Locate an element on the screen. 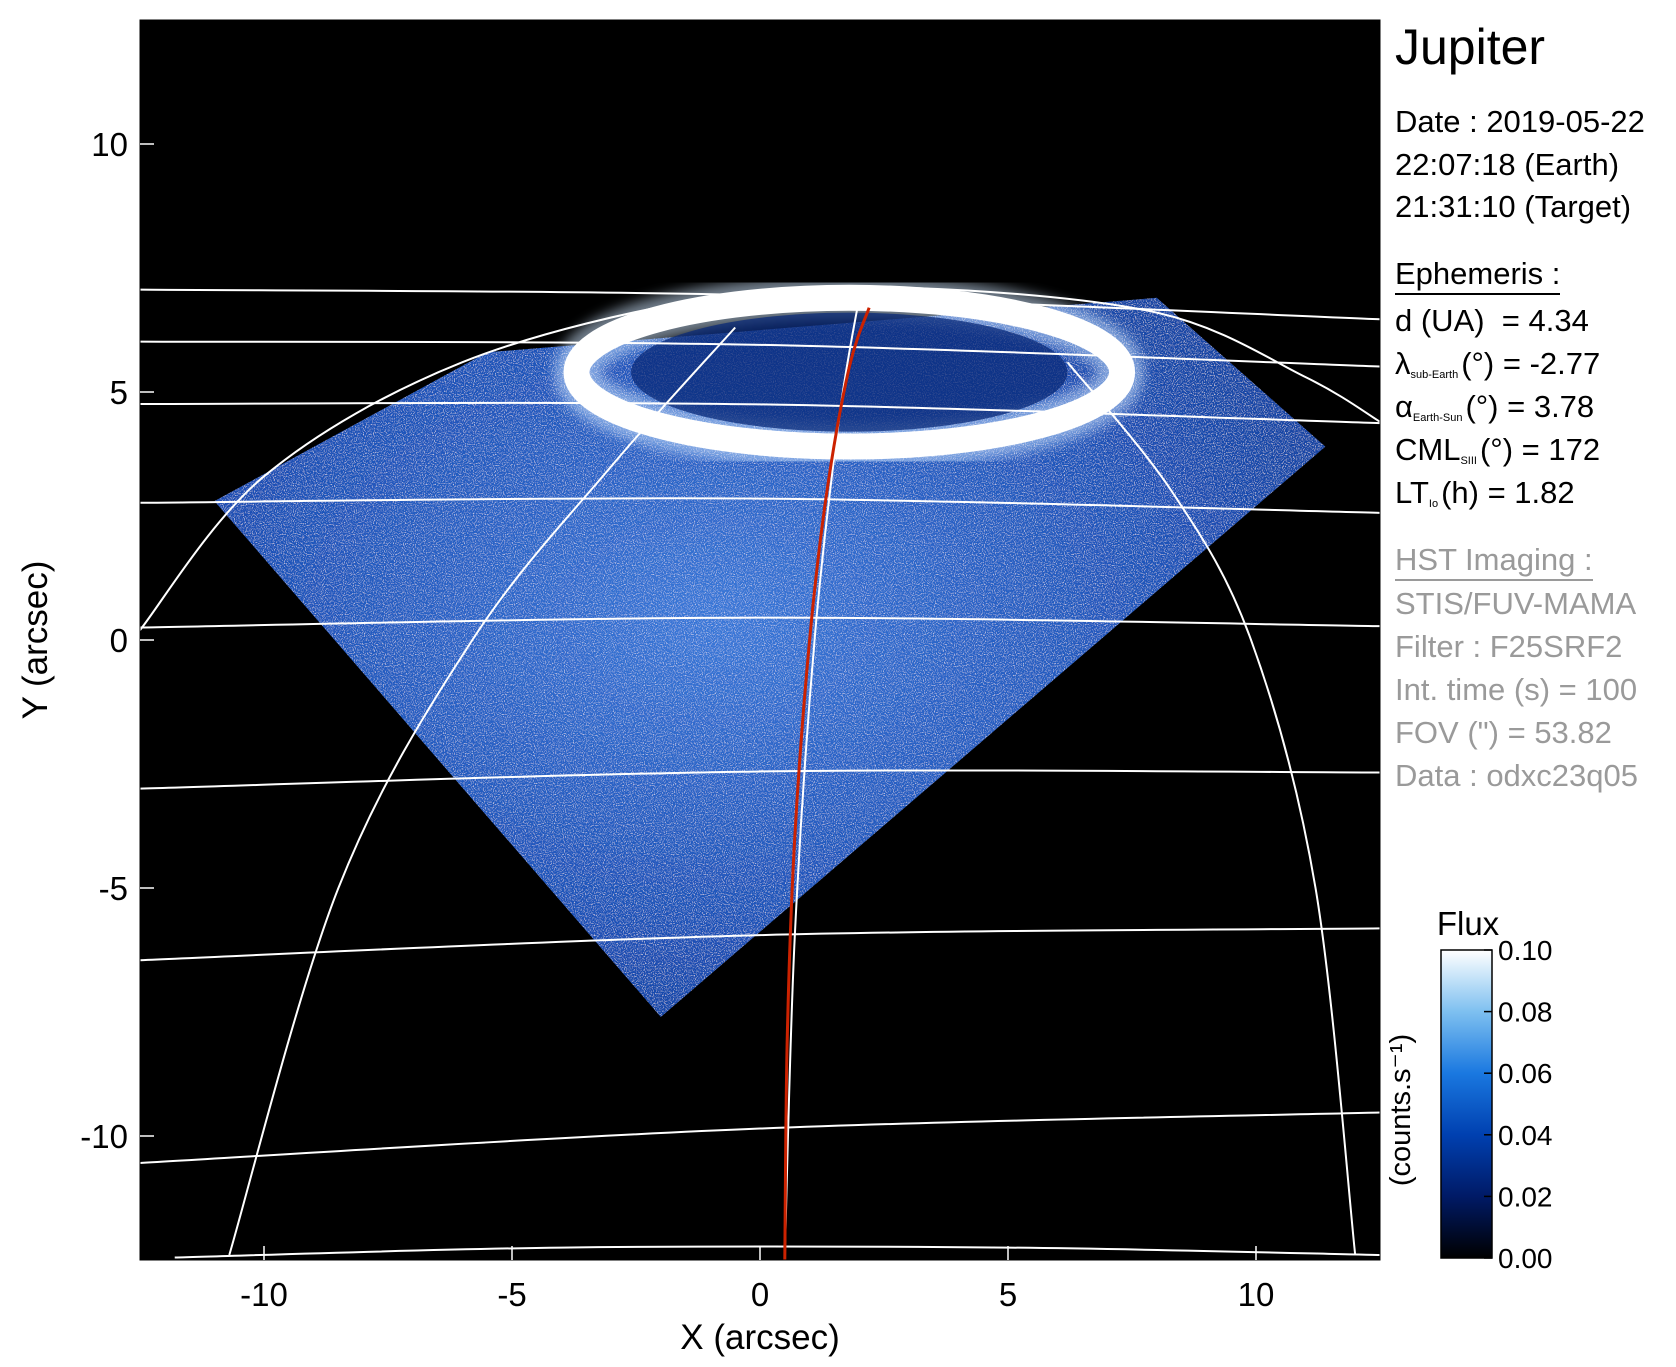 This screenshot has width=1676, height=1367. ephemeris-symbol: α is located at coordinates (1404, 406).